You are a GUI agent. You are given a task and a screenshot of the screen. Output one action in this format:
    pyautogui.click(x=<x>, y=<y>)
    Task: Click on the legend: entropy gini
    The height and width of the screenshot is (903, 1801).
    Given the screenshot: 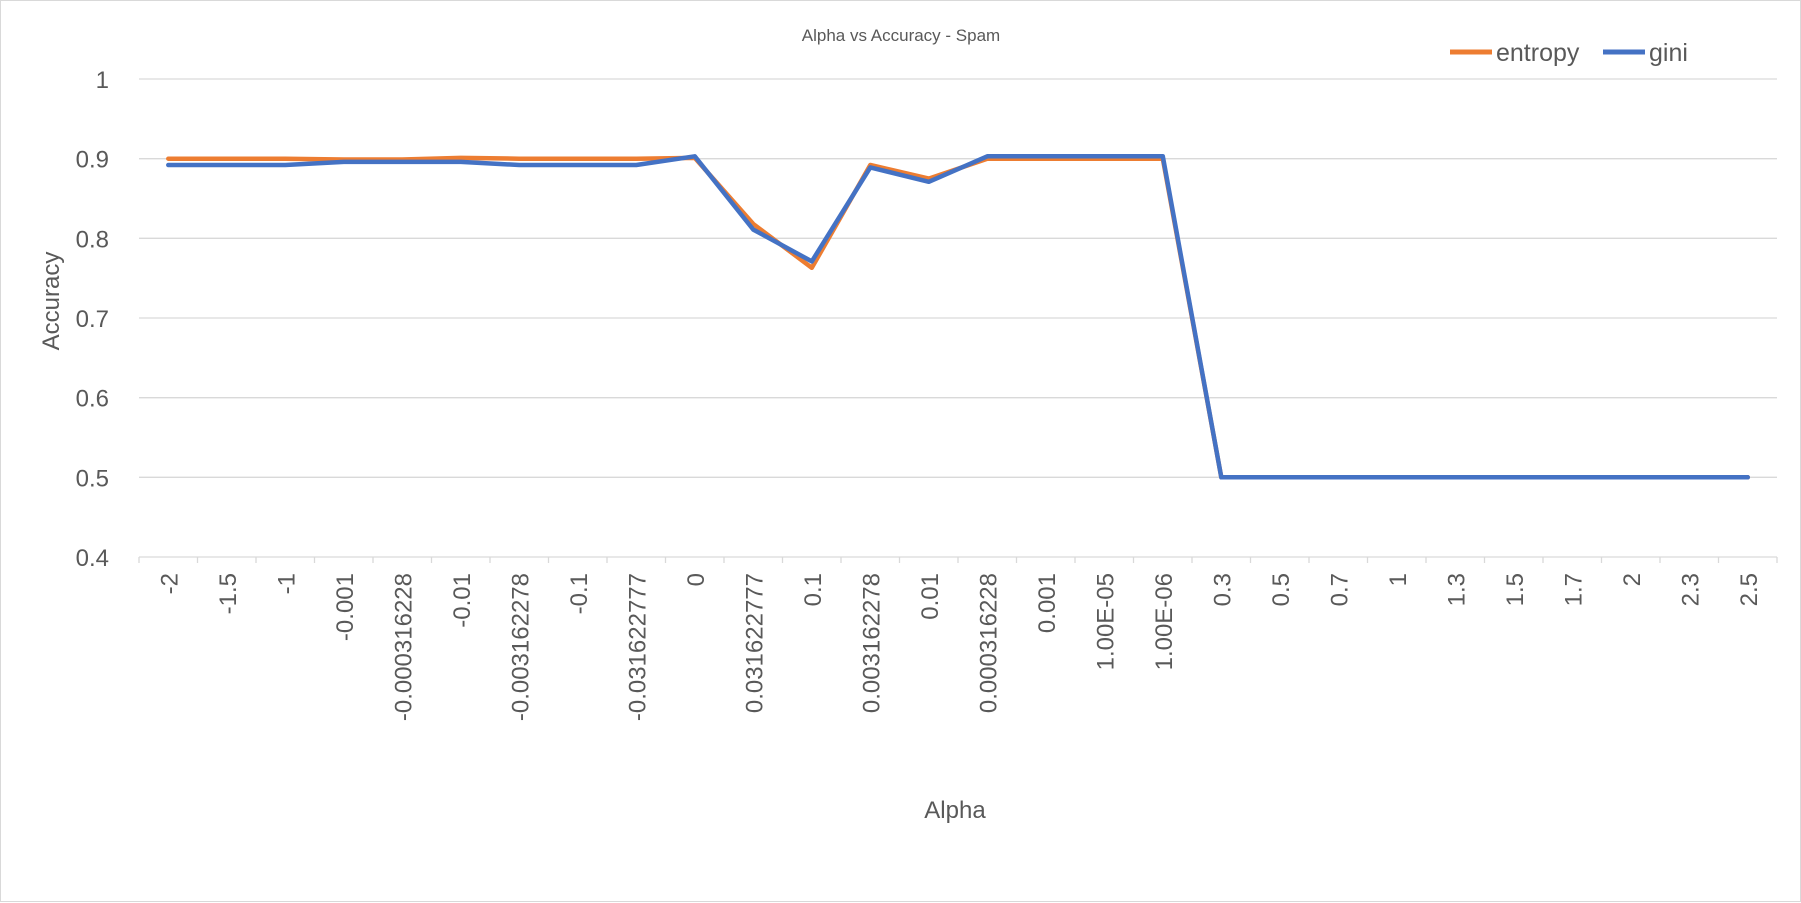 What is the action you would take?
    pyautogui.click(x=1569, y=53)
    